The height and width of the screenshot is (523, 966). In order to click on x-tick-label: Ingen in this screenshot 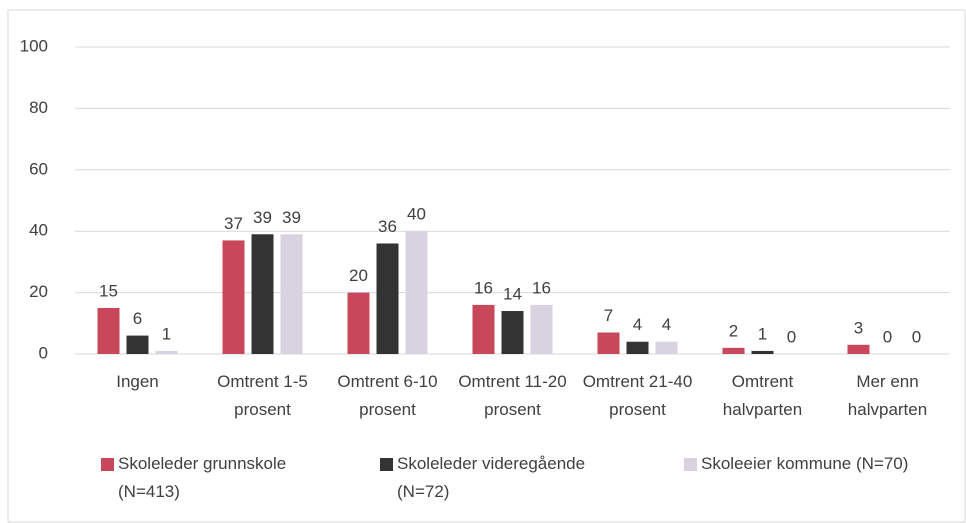, I will do `click(137, 381)`.